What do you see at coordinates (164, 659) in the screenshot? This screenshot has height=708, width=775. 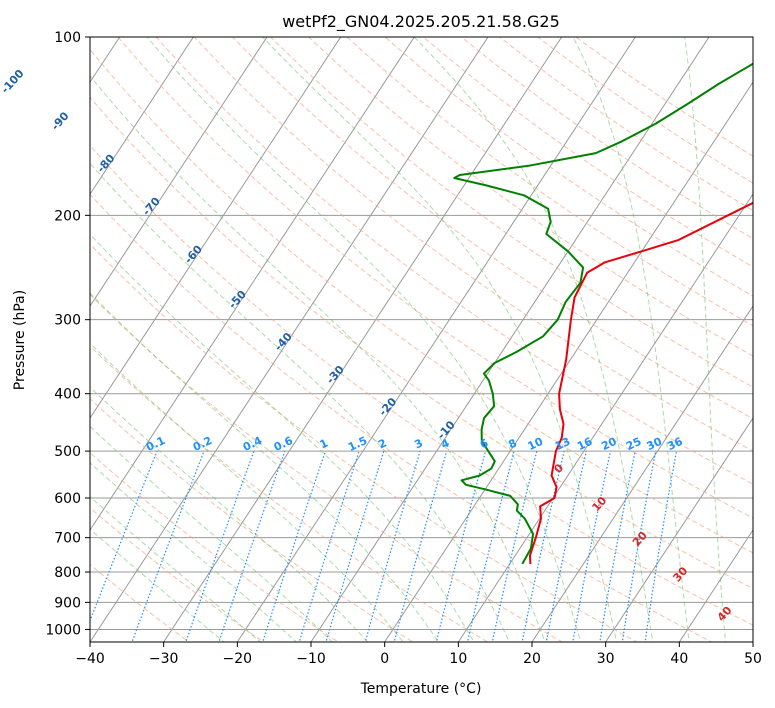 I see `x-tick-label: −30` at bounding box center [164, 659].